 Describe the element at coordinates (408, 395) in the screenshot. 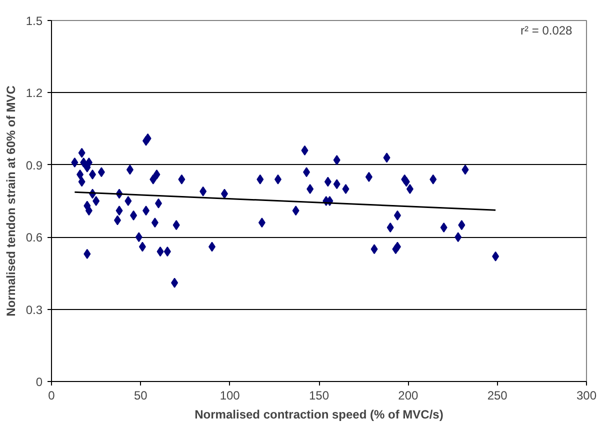

I see `x-tick-label: 200` at that location.